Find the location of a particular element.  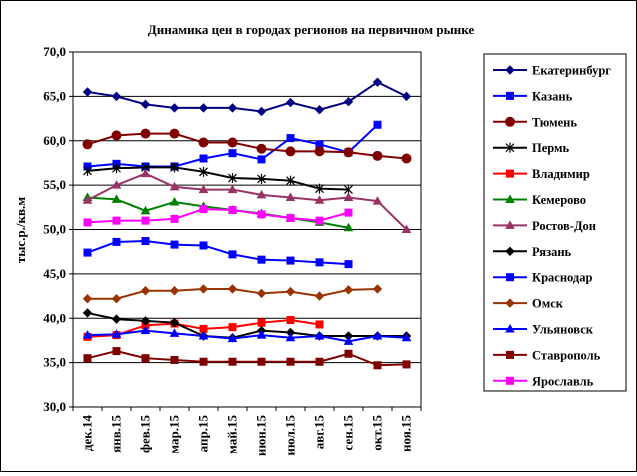

legend-label: Екатеринбург is located at coordinates (571, 71).